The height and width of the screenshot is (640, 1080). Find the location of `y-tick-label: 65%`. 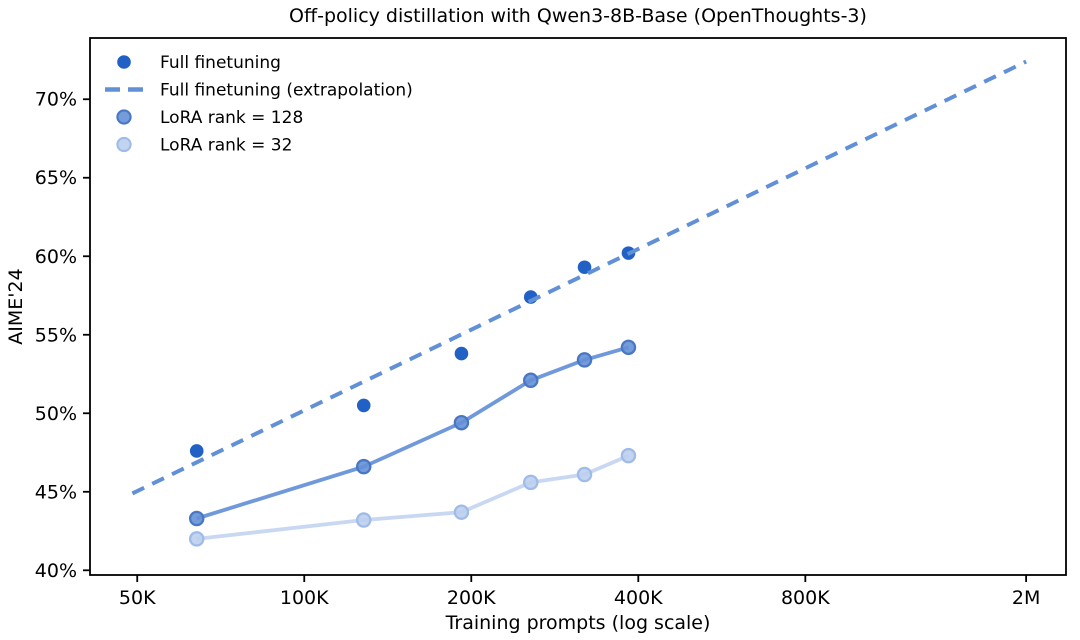

y-tick-label: 65% is located at coordinates (56, 178).